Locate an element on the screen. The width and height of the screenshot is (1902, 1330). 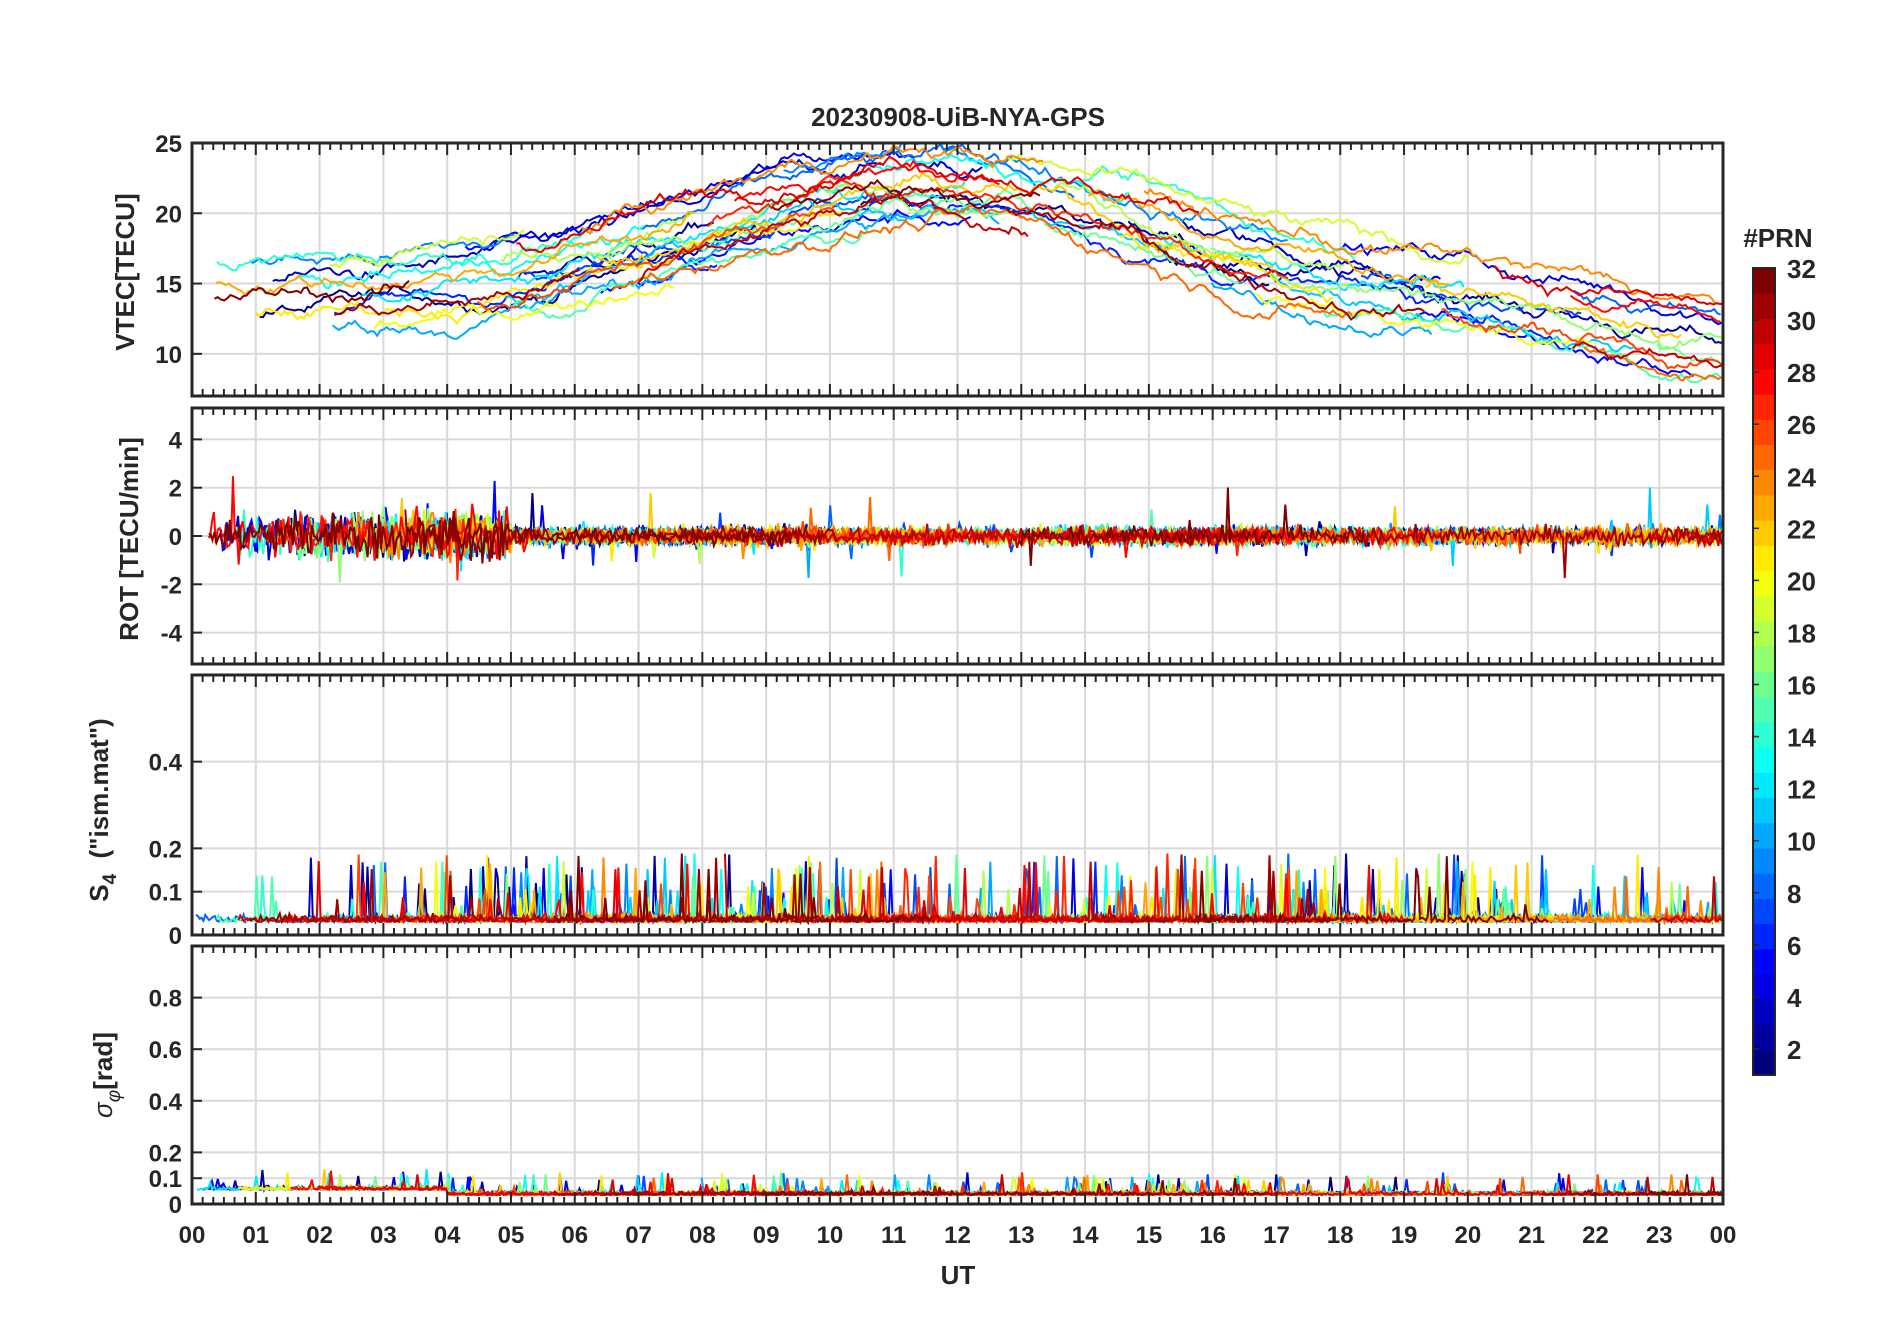
colorbar-tick-label: 26 is located at coordinates (1801, 425).